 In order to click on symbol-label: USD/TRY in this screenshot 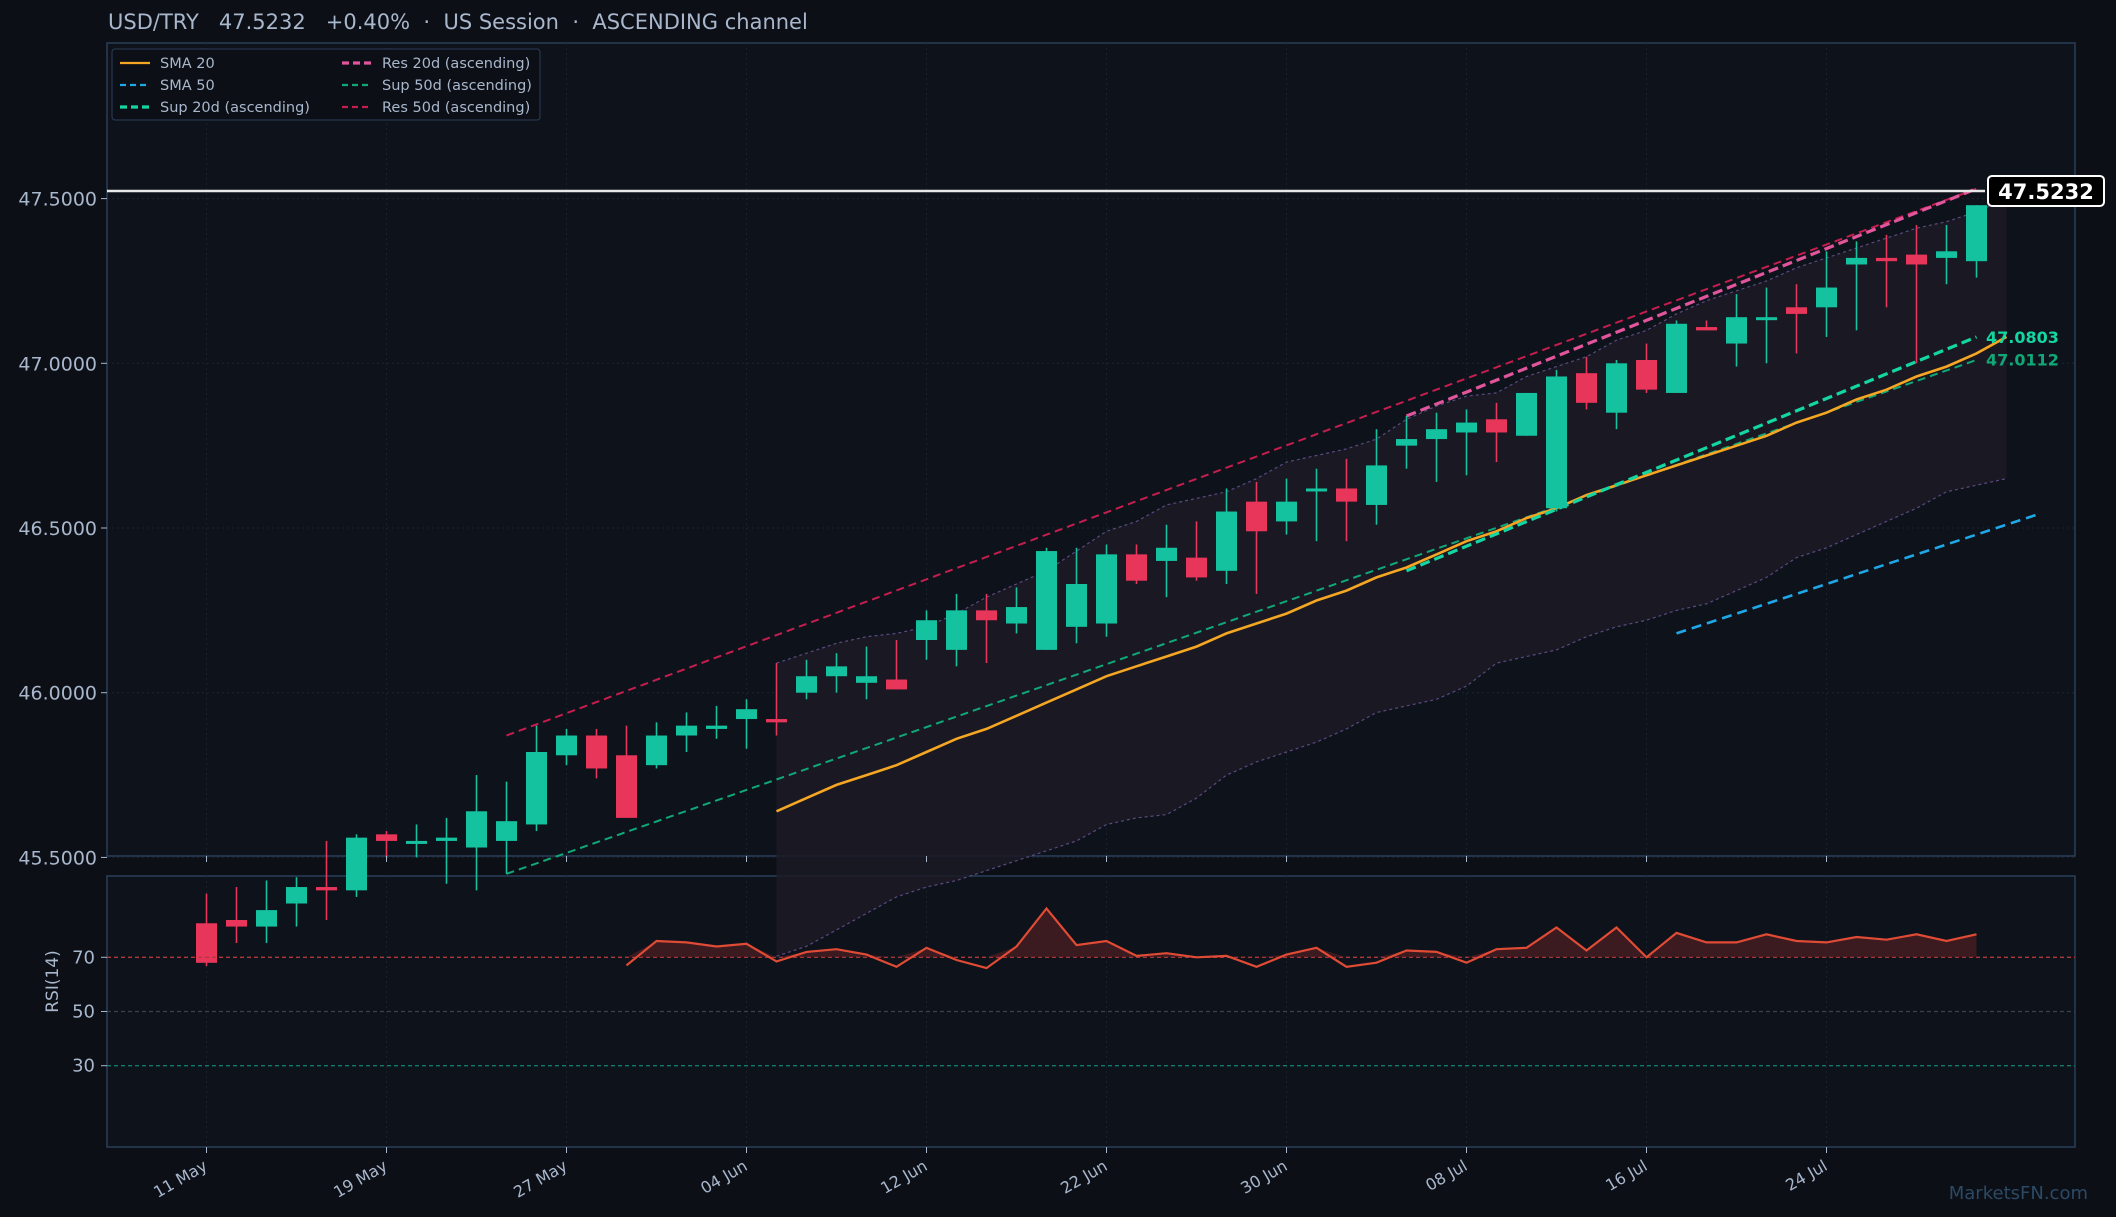, I will do `click(153, 22)`.